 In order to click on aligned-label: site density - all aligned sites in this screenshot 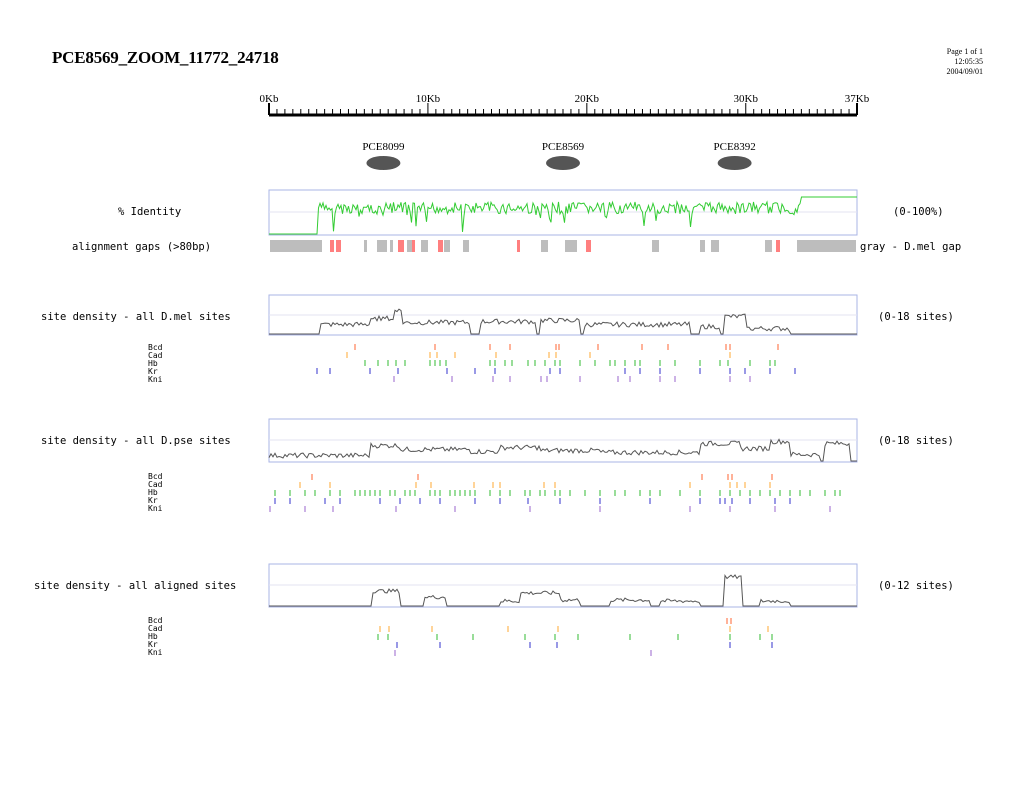, I will do `click(135, 586)`.